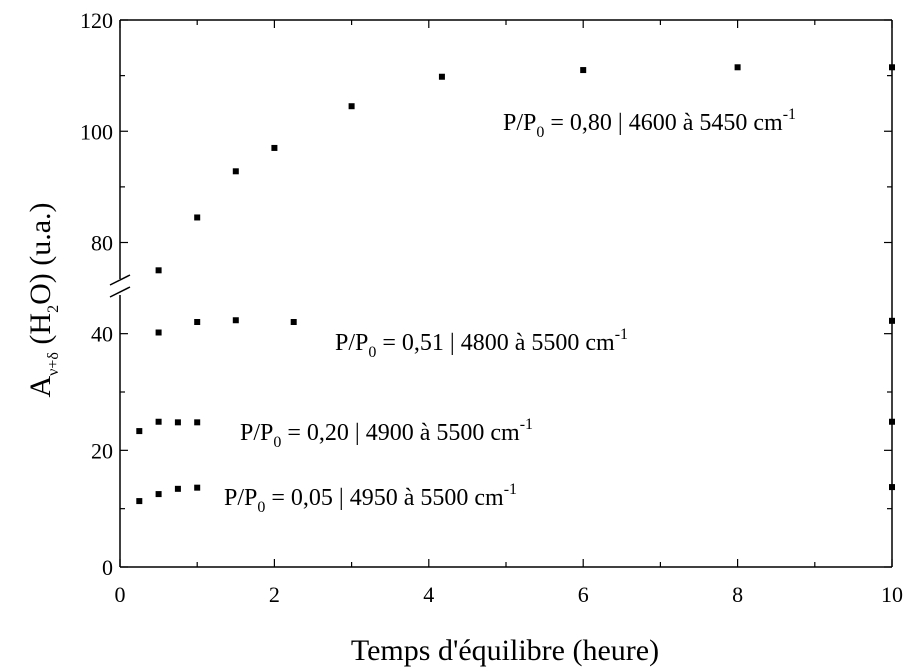  Describe the element at coordinates (386, 433) in the screenshot. I see `series-label-020: P/P0 = 0,20 | 4900 à 5500 cm-1` at that location.